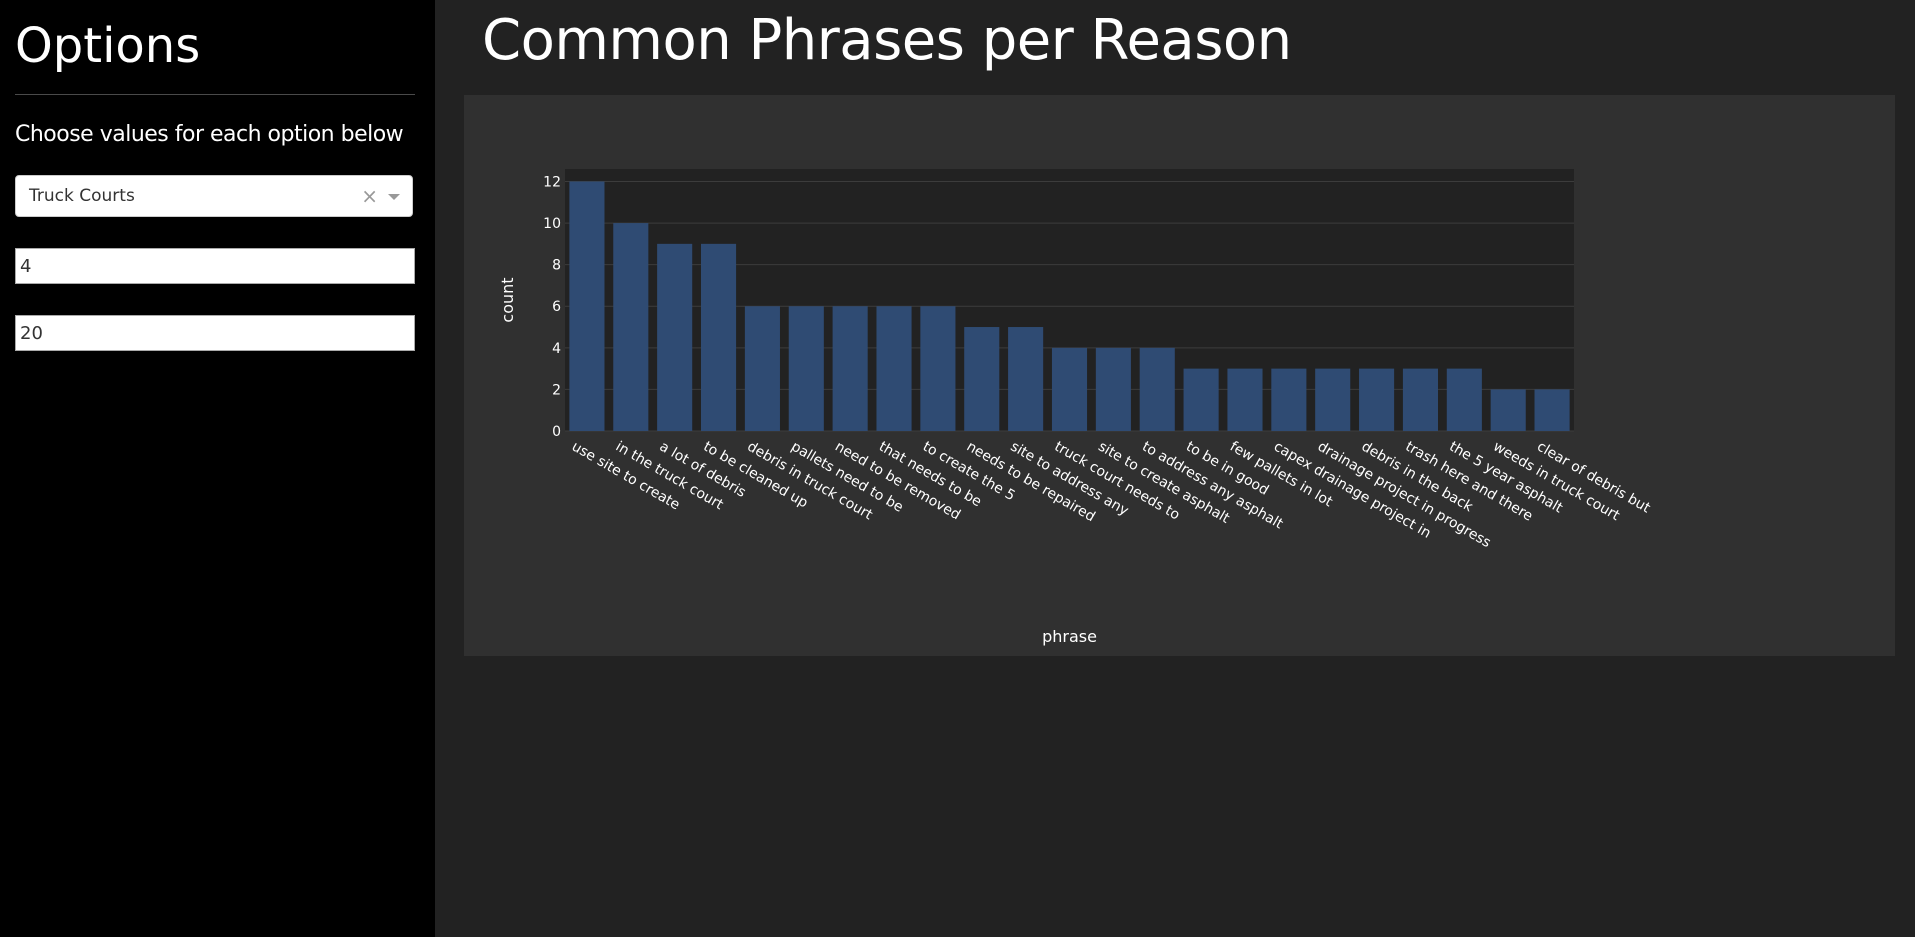 The height and width of the screenshot is (937, 1915). I want to click on reason-dropdown: Truck Courts ×, so click(214, 196).